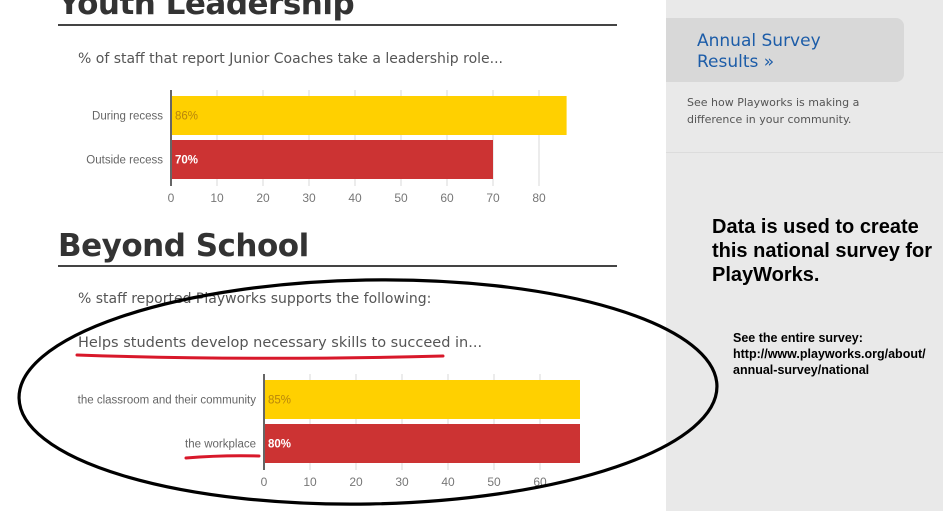 Image resolution: width=943 pixels, height=511 pixels. I want to click on x-tick-label: 80, so click(539, 198).